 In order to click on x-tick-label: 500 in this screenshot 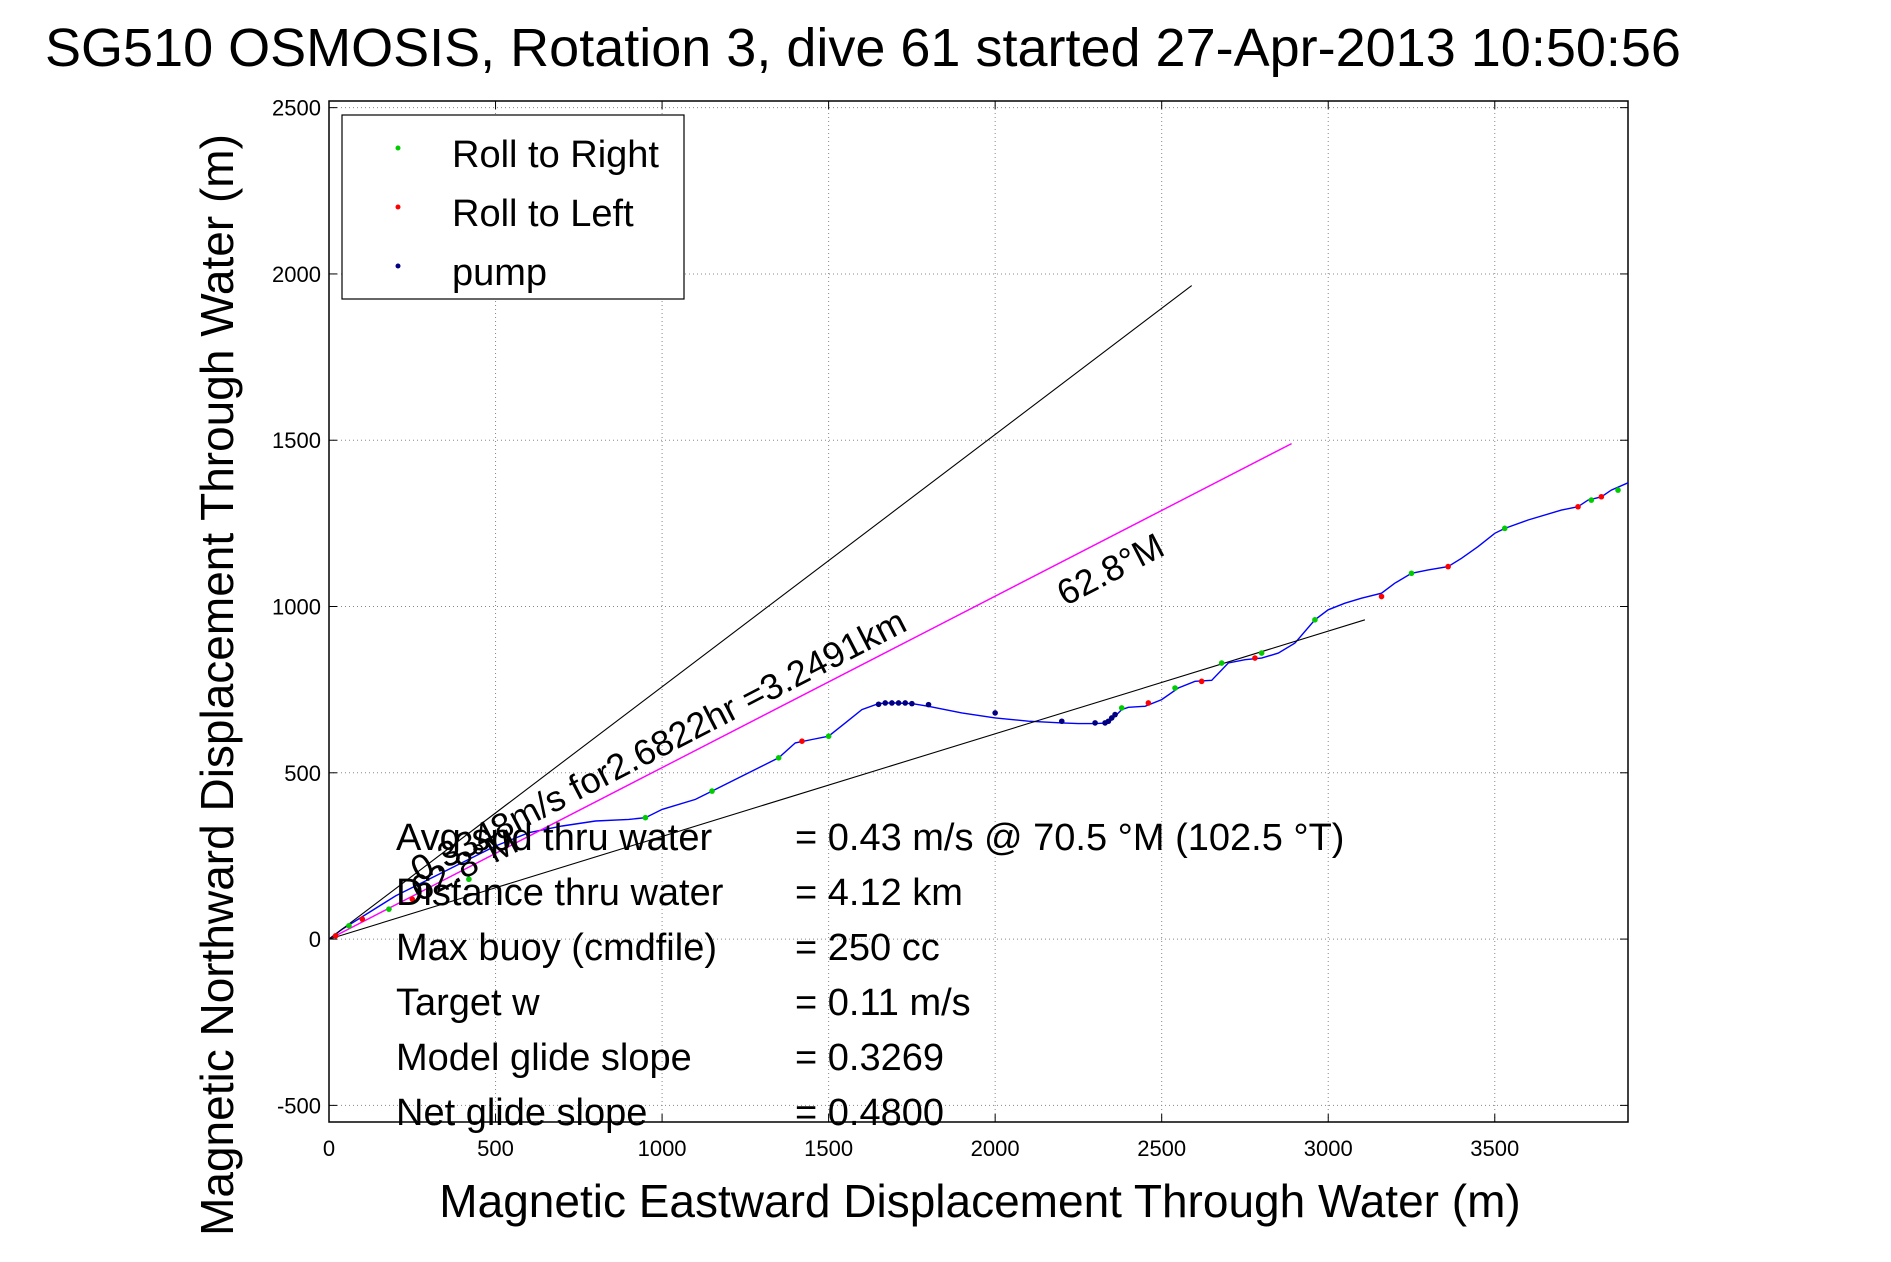, I will do `click(495, 1148)`.